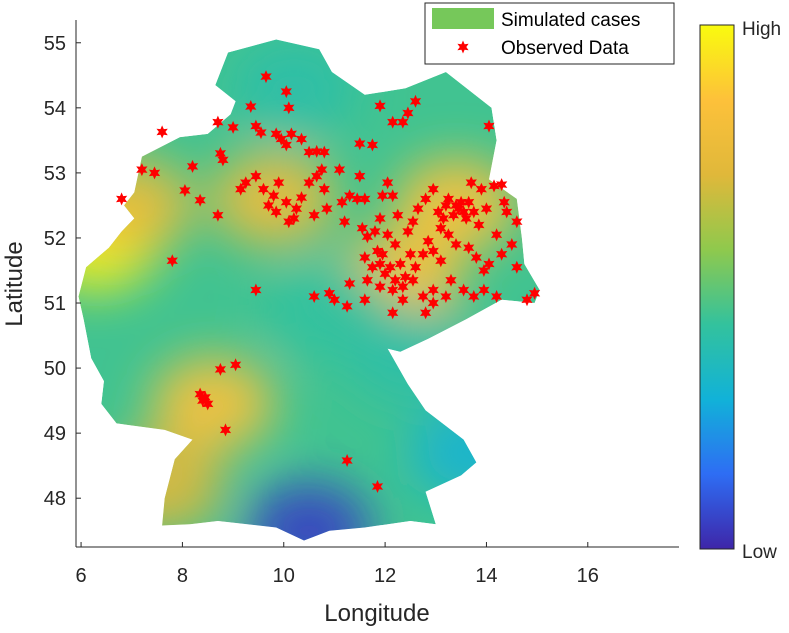 The image size is (789, 633). What do you see at coordinates (55, 369) in the screenshot?
I see `y-tick-label: 50` at bounding box center [55, 369].